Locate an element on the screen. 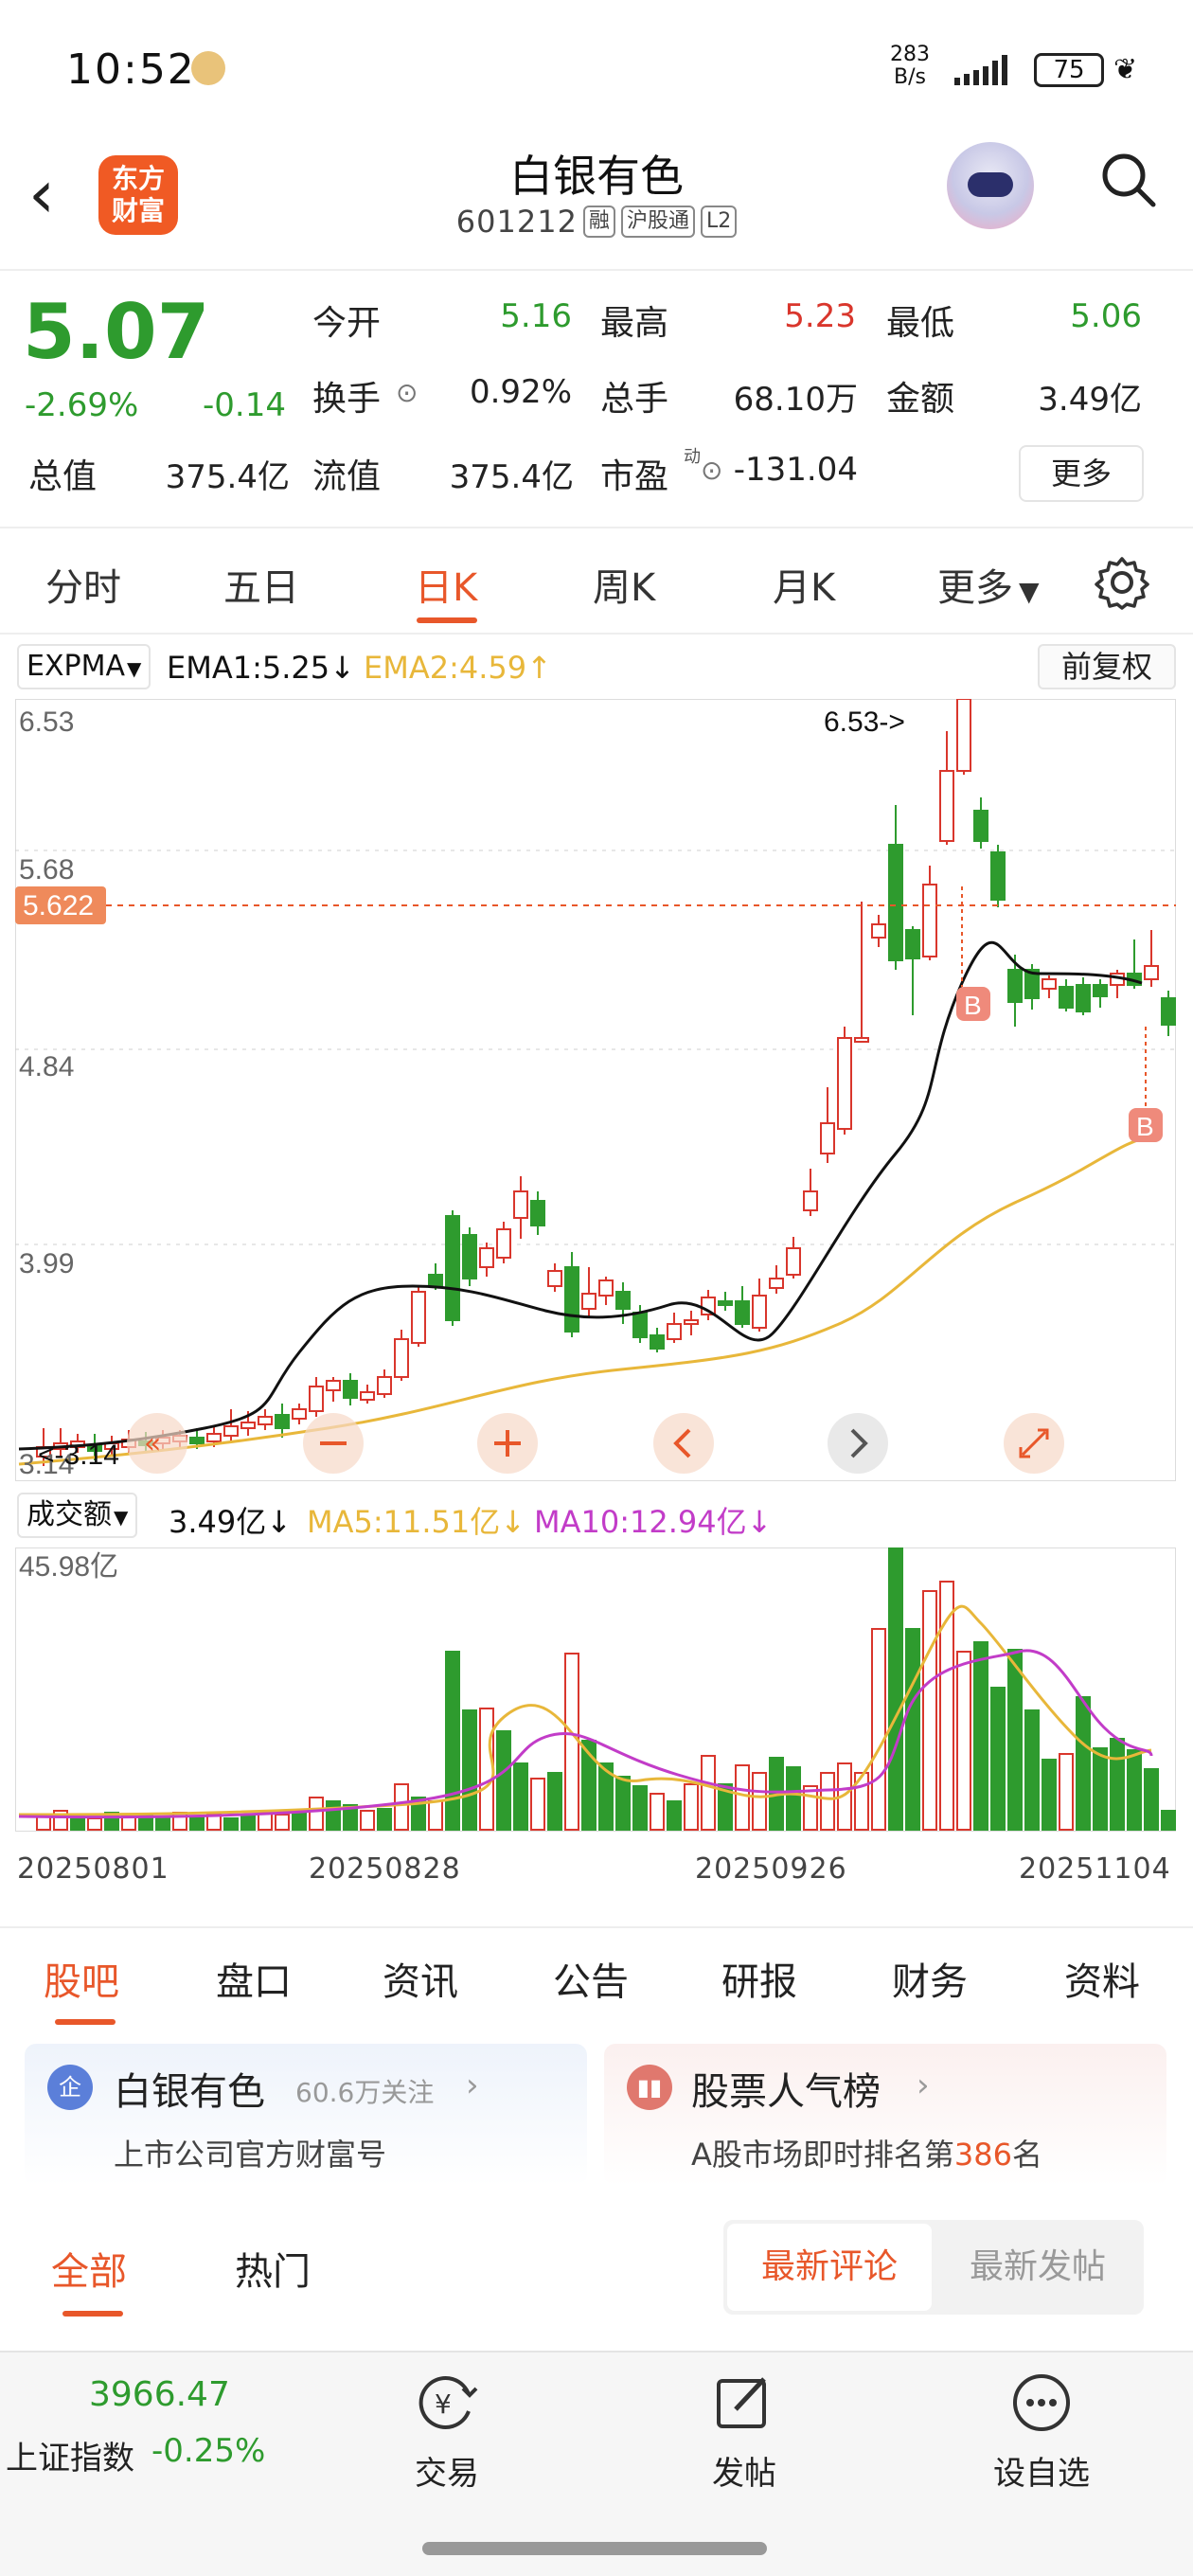  tag-connect: 沪股通 is located at coordinates (657, 222).